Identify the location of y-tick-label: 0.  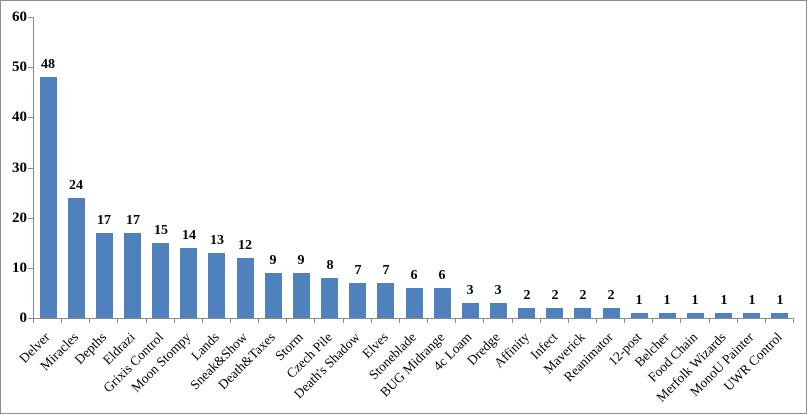
(23, 318).